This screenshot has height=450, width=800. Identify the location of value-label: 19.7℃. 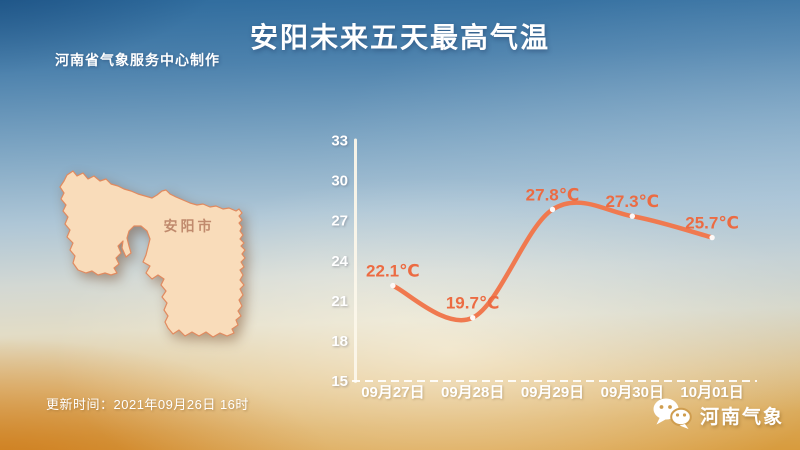
(473, 303).